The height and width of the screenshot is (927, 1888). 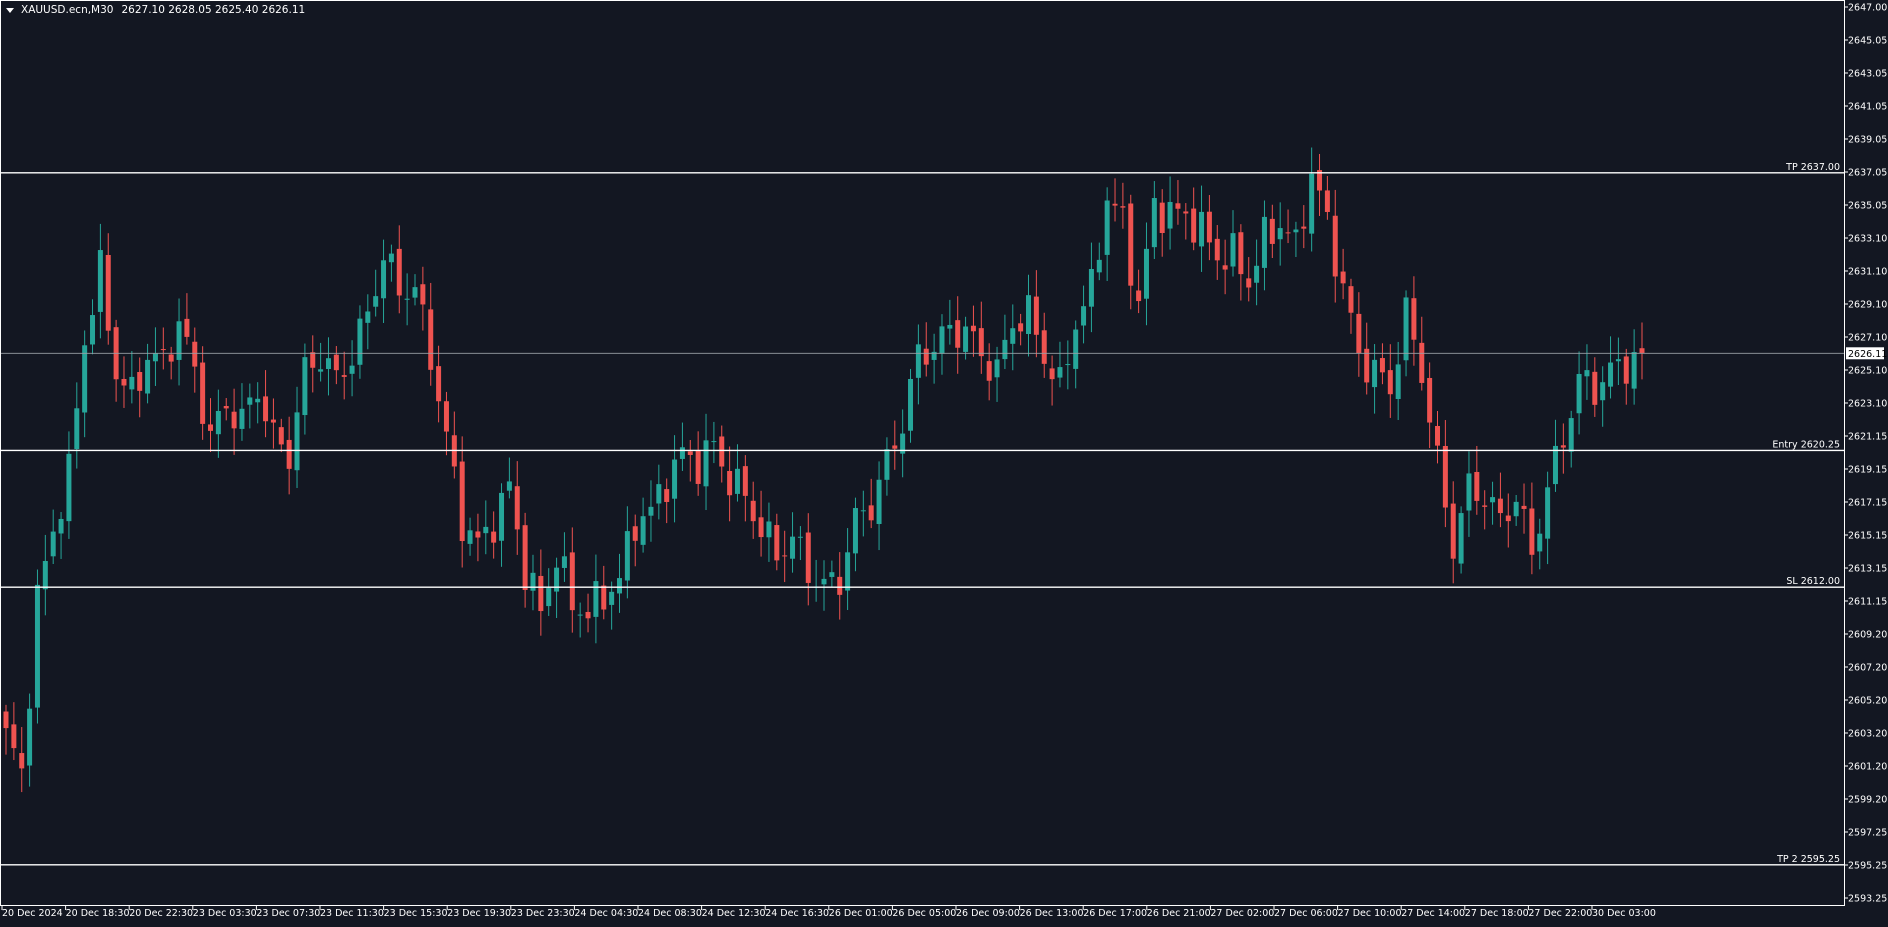 What do you see at coordinates (1867, 239) in the screenshot?
I see `y-tick-label: 2633.10` at bounding box center [1867, 239].